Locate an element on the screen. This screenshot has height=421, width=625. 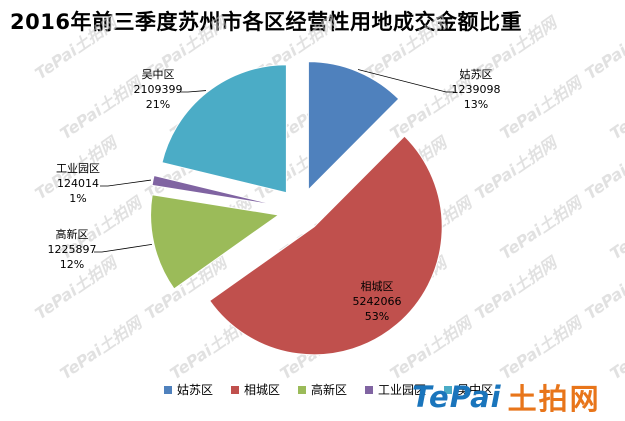
label-value-2: 1225897 is located at coordinates (72, 249).